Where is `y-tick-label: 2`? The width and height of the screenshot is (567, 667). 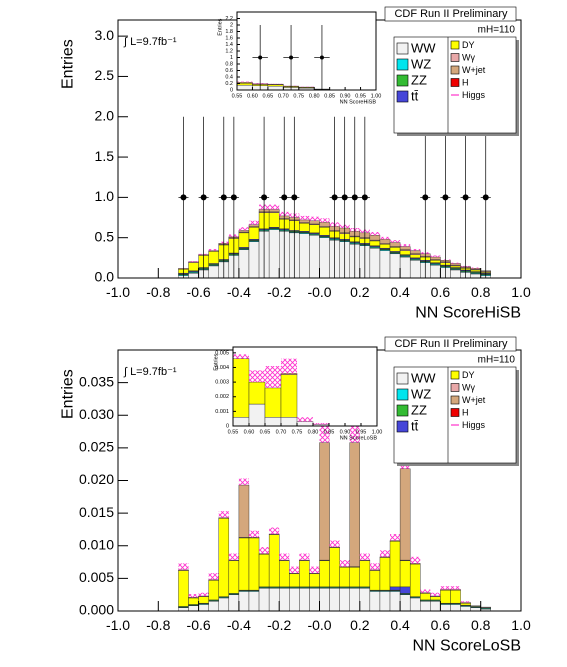
y-tick-label: 2 is located at coordinates (231, 25).